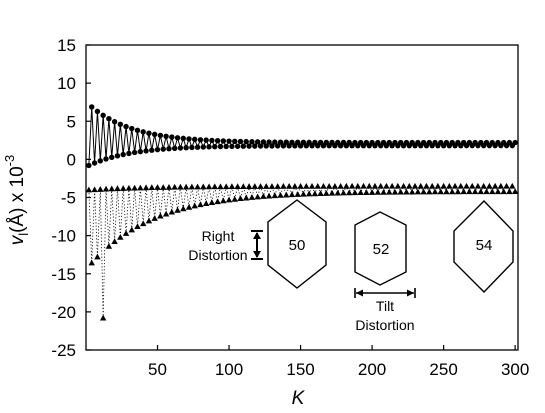 This screenshot has width=545, height=413. I want to click on hexagon-50-label: 50, so click(297, 245).